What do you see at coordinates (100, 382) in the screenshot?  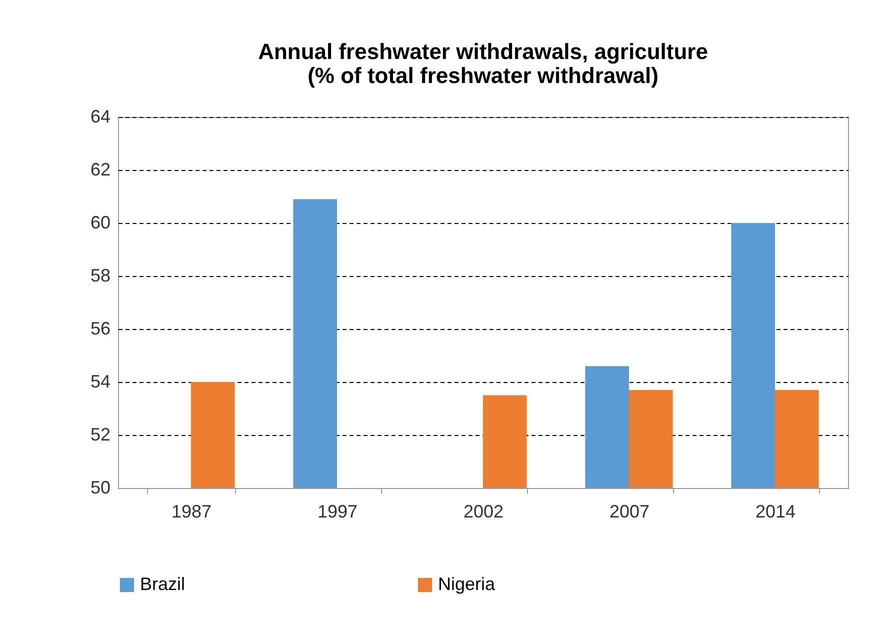 I see `y-tick-label: 54` at bounding box center [100, 382].